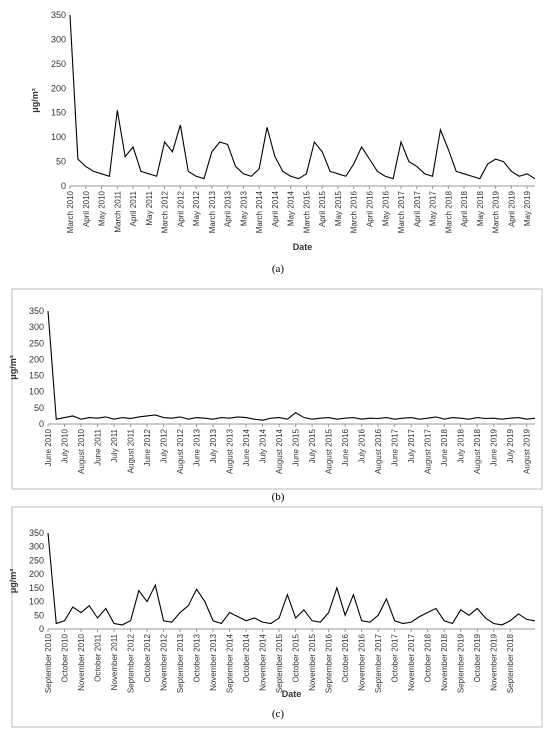  I want to click on x-tick-label: May 2013, so click(243, 208).